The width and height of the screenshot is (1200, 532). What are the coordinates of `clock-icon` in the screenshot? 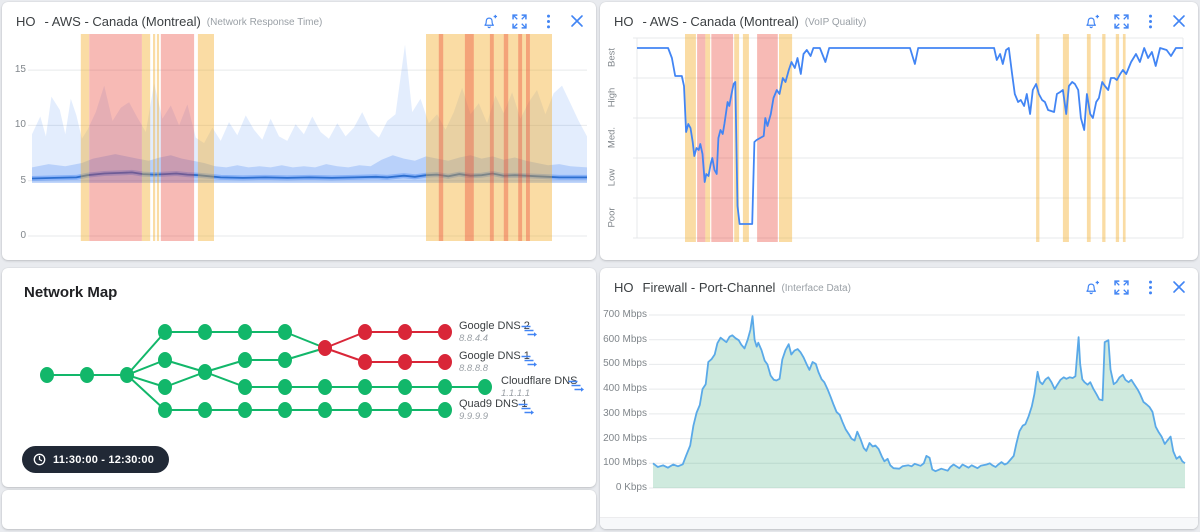 It's located at (39, 459).